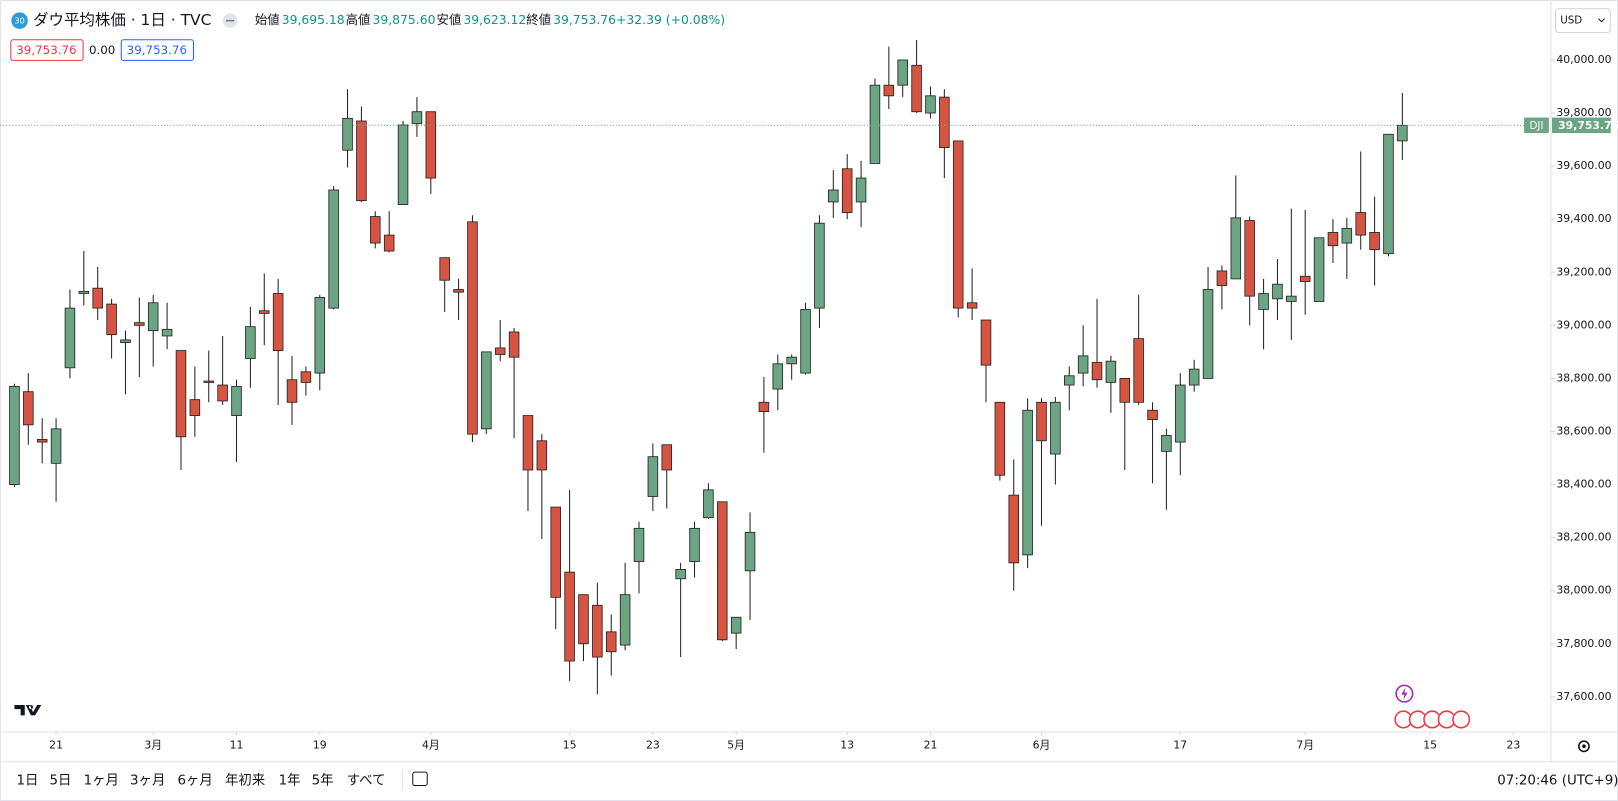 This screenshot has width=1618, height=801. I want to click on timeframe-button: 年初来, so click(245, 780).